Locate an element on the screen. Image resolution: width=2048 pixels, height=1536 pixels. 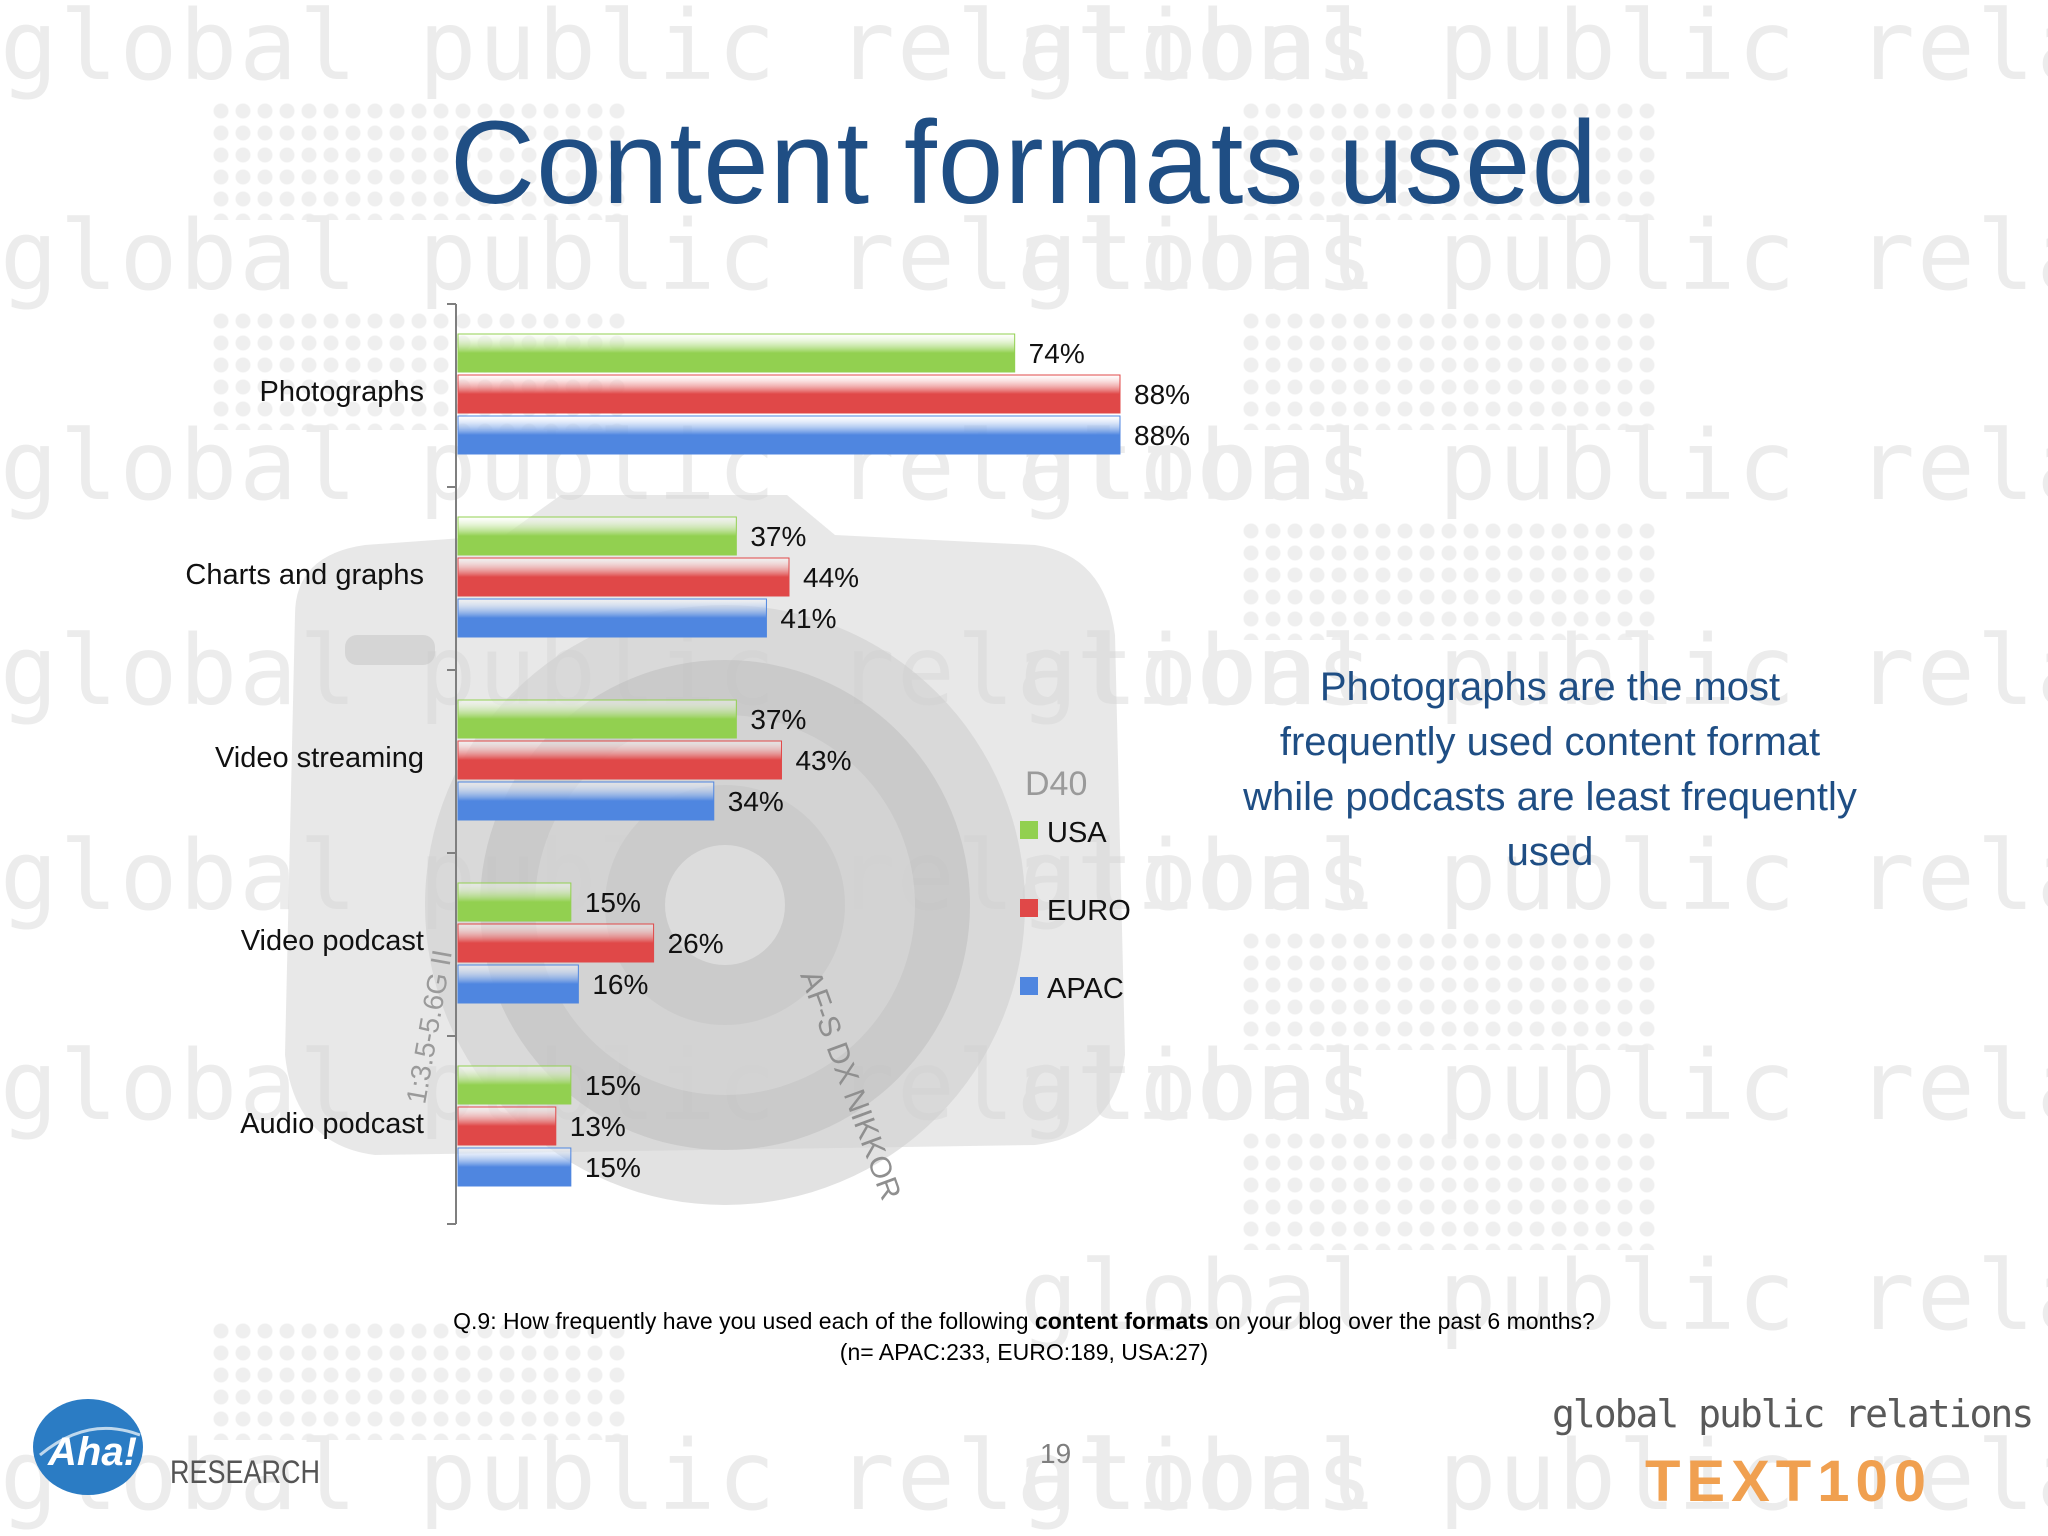
legend-label-usa: USA is located at coordinates (1077, 833).